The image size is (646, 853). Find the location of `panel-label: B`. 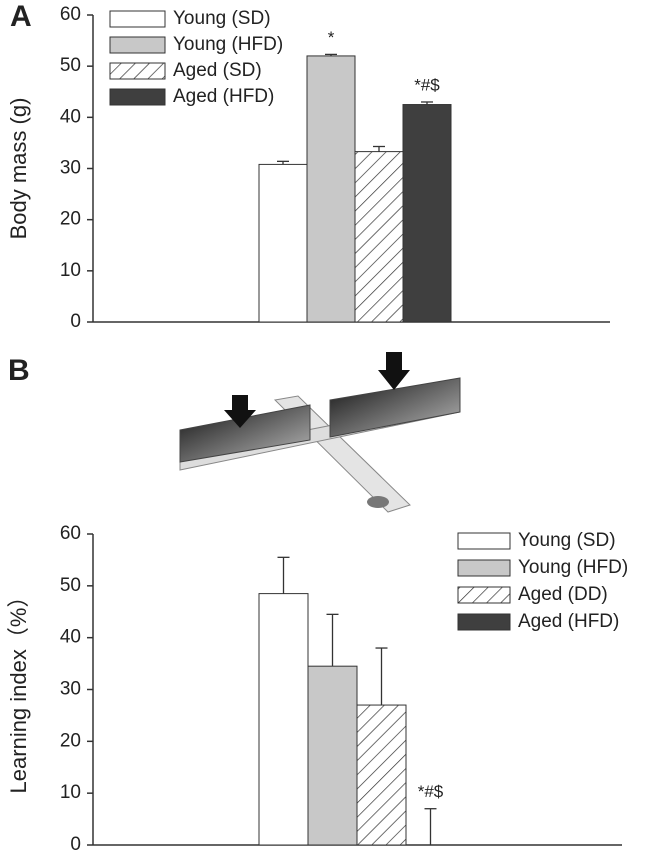

panel-label: B is located at coordinates (19, 370).